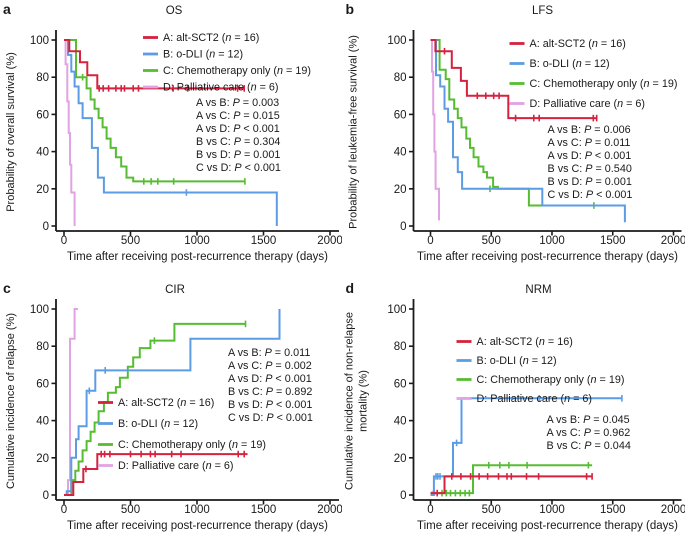  What do you see at coordinates (264, 510) in the screenshot?
I see `x-tick-label: 1500` at bounding box center [264, 510].